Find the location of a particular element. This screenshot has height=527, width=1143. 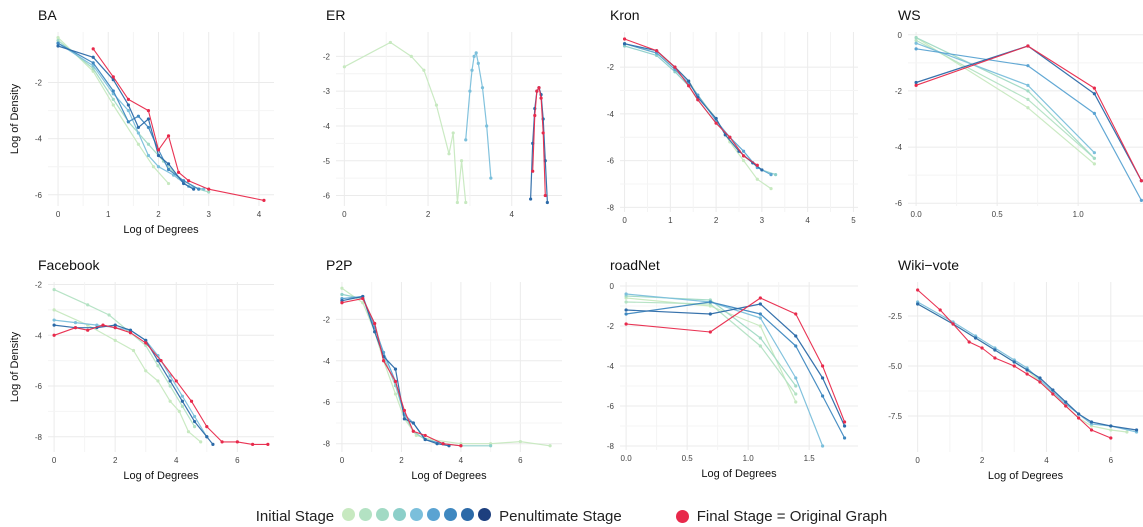

x-tick-label: 6 is located at coordinates (1111, 460).